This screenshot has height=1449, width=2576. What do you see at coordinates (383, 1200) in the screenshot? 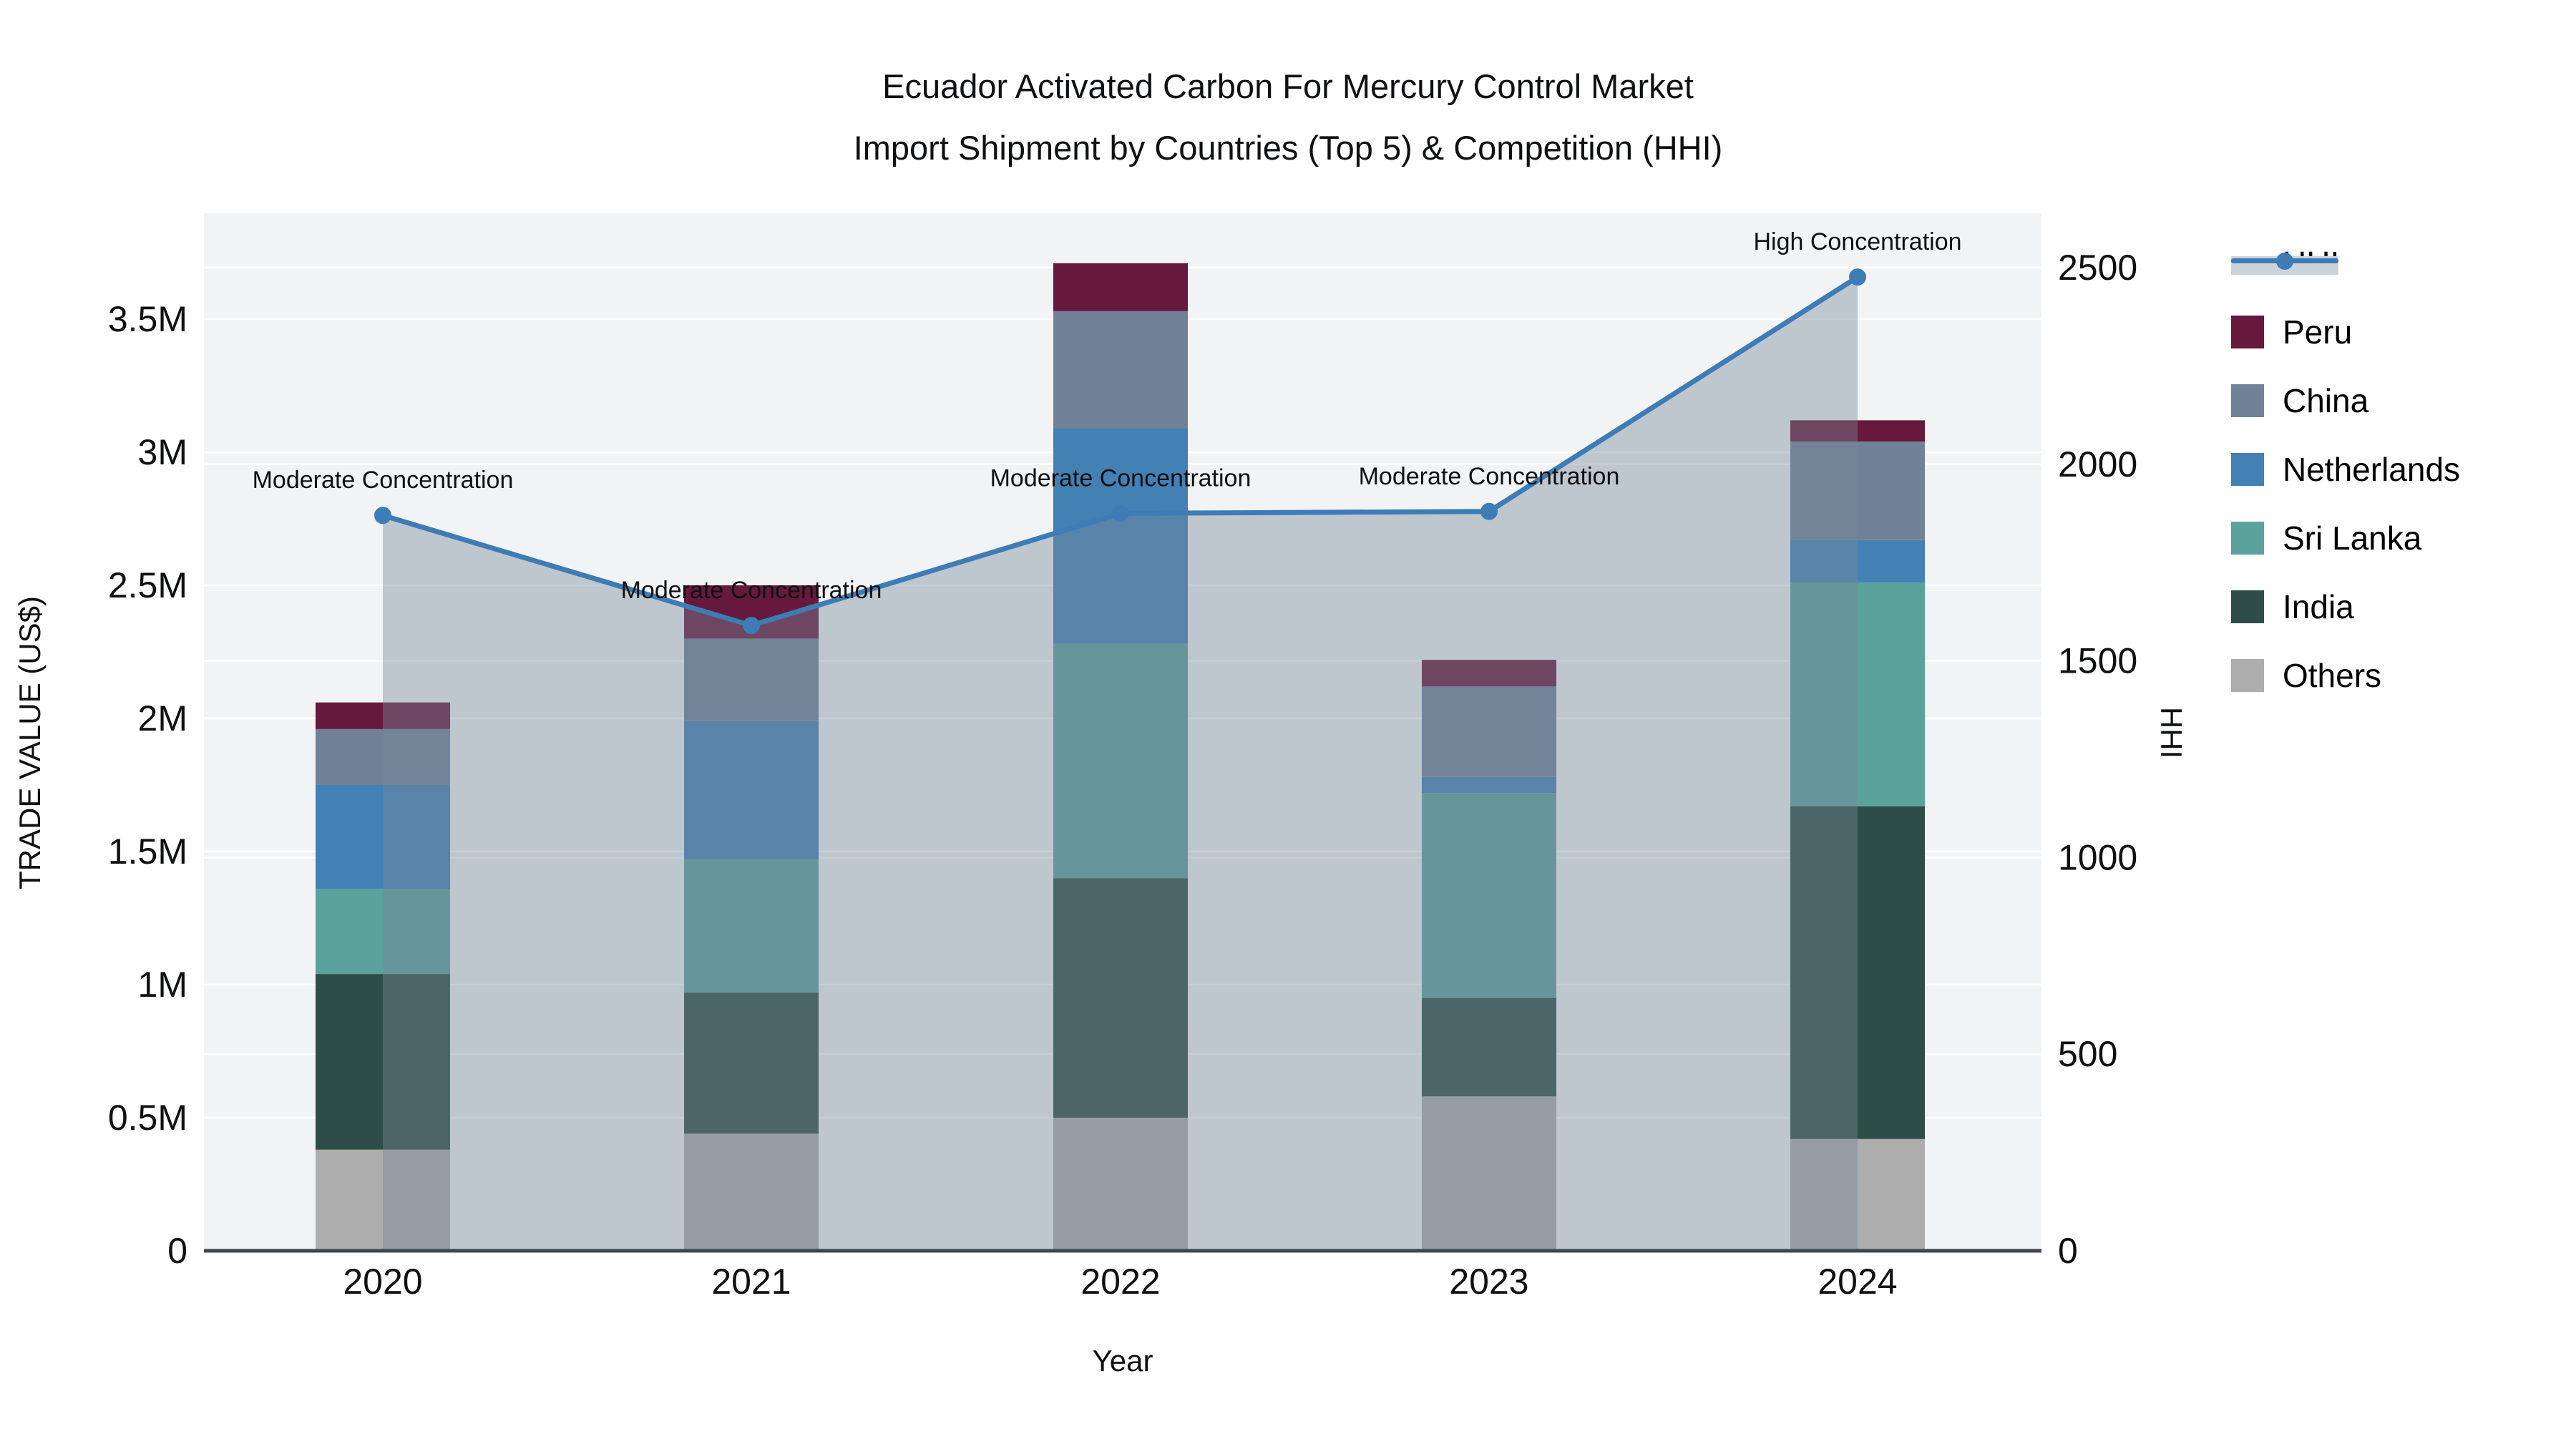
I see `bar-segment-others-2020` at bounding box center [383, 1200].